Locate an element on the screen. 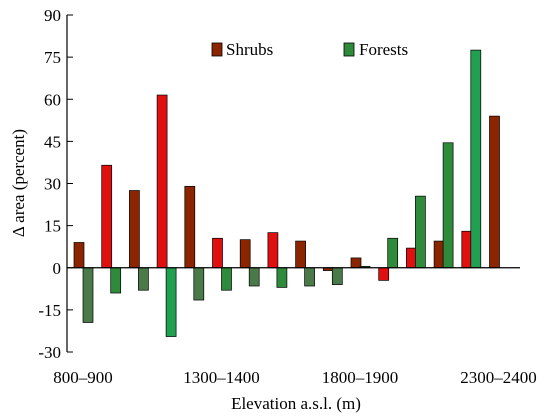  x-tick-label: 800–900 is located at coordinates (83, 377).